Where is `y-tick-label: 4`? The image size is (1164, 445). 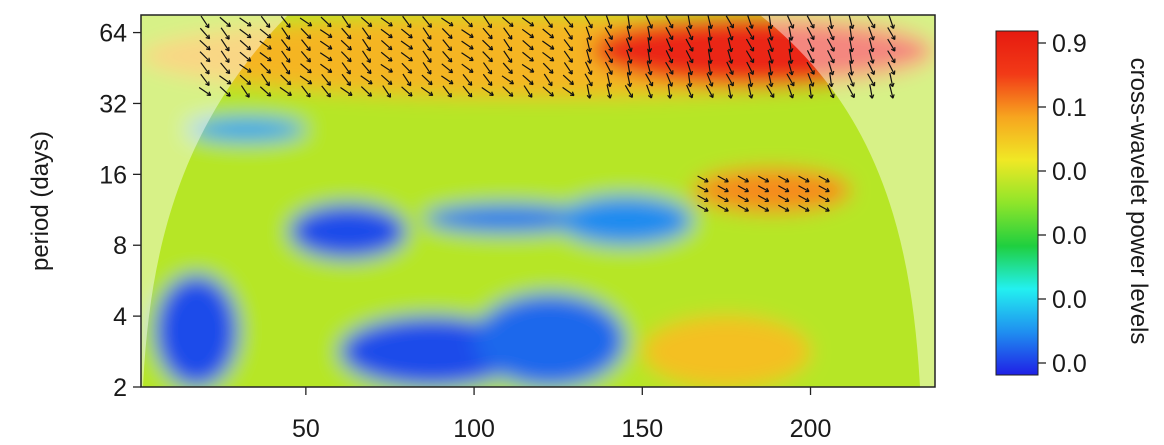
y-tick-label: 4 is located at coordinates (120, 317).